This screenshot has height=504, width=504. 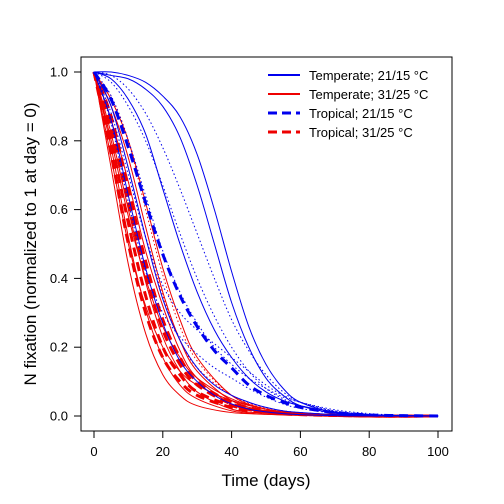 What do you see at coordinates (361, 132) in the screenshot?
I see `legend-label-3: Tropical; 31/25 °C` at bounding box center [361, 132].